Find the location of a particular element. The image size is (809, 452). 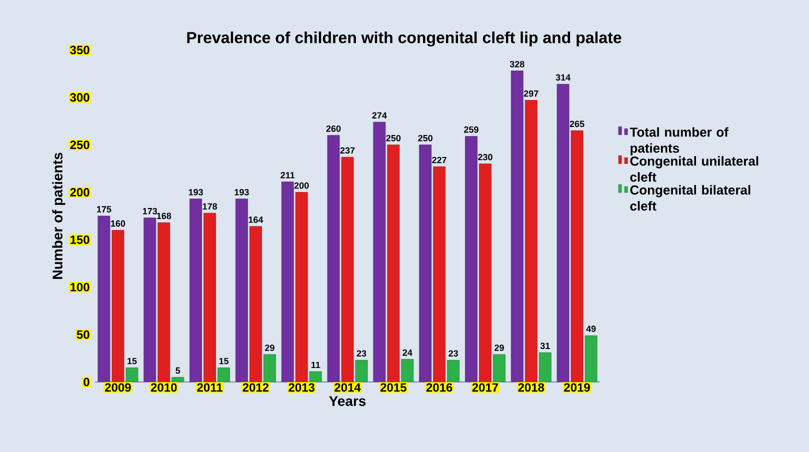

x-tick-label: 2016 is located at coordinates (439, 387).